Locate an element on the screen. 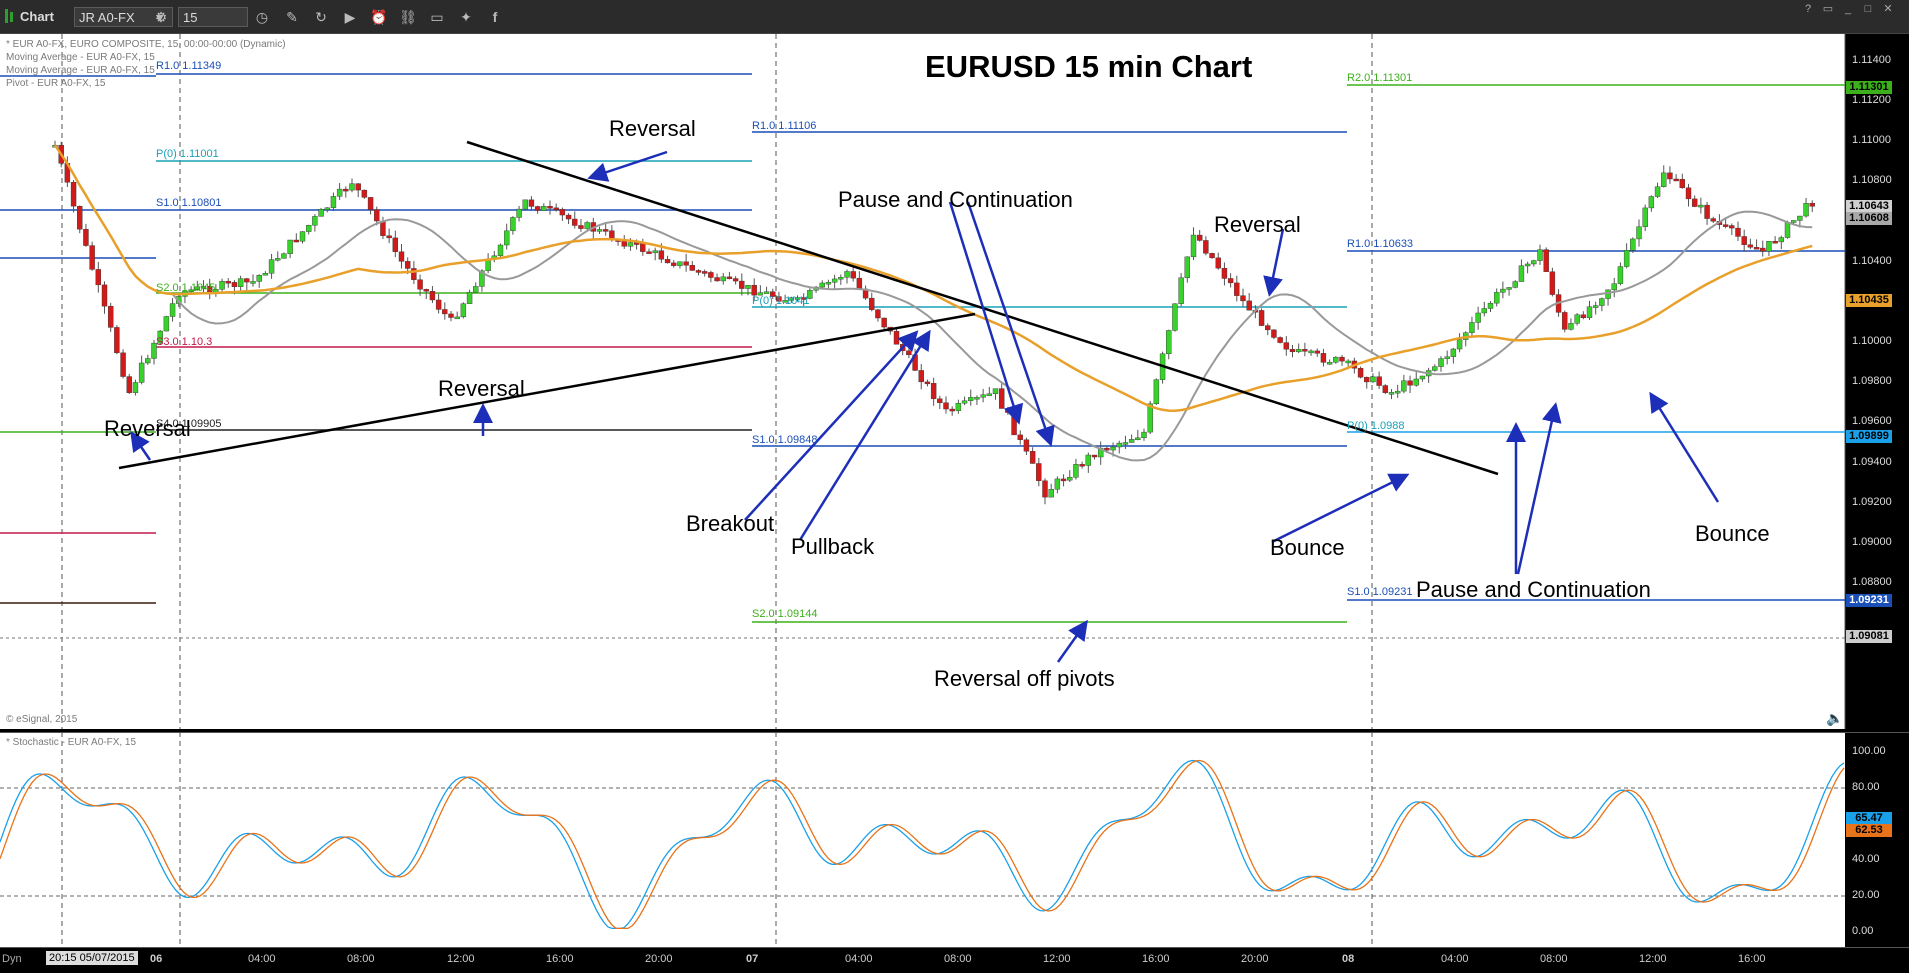  annotation-pause-1: Pause and Continuation is located at coordinates (955, 199).